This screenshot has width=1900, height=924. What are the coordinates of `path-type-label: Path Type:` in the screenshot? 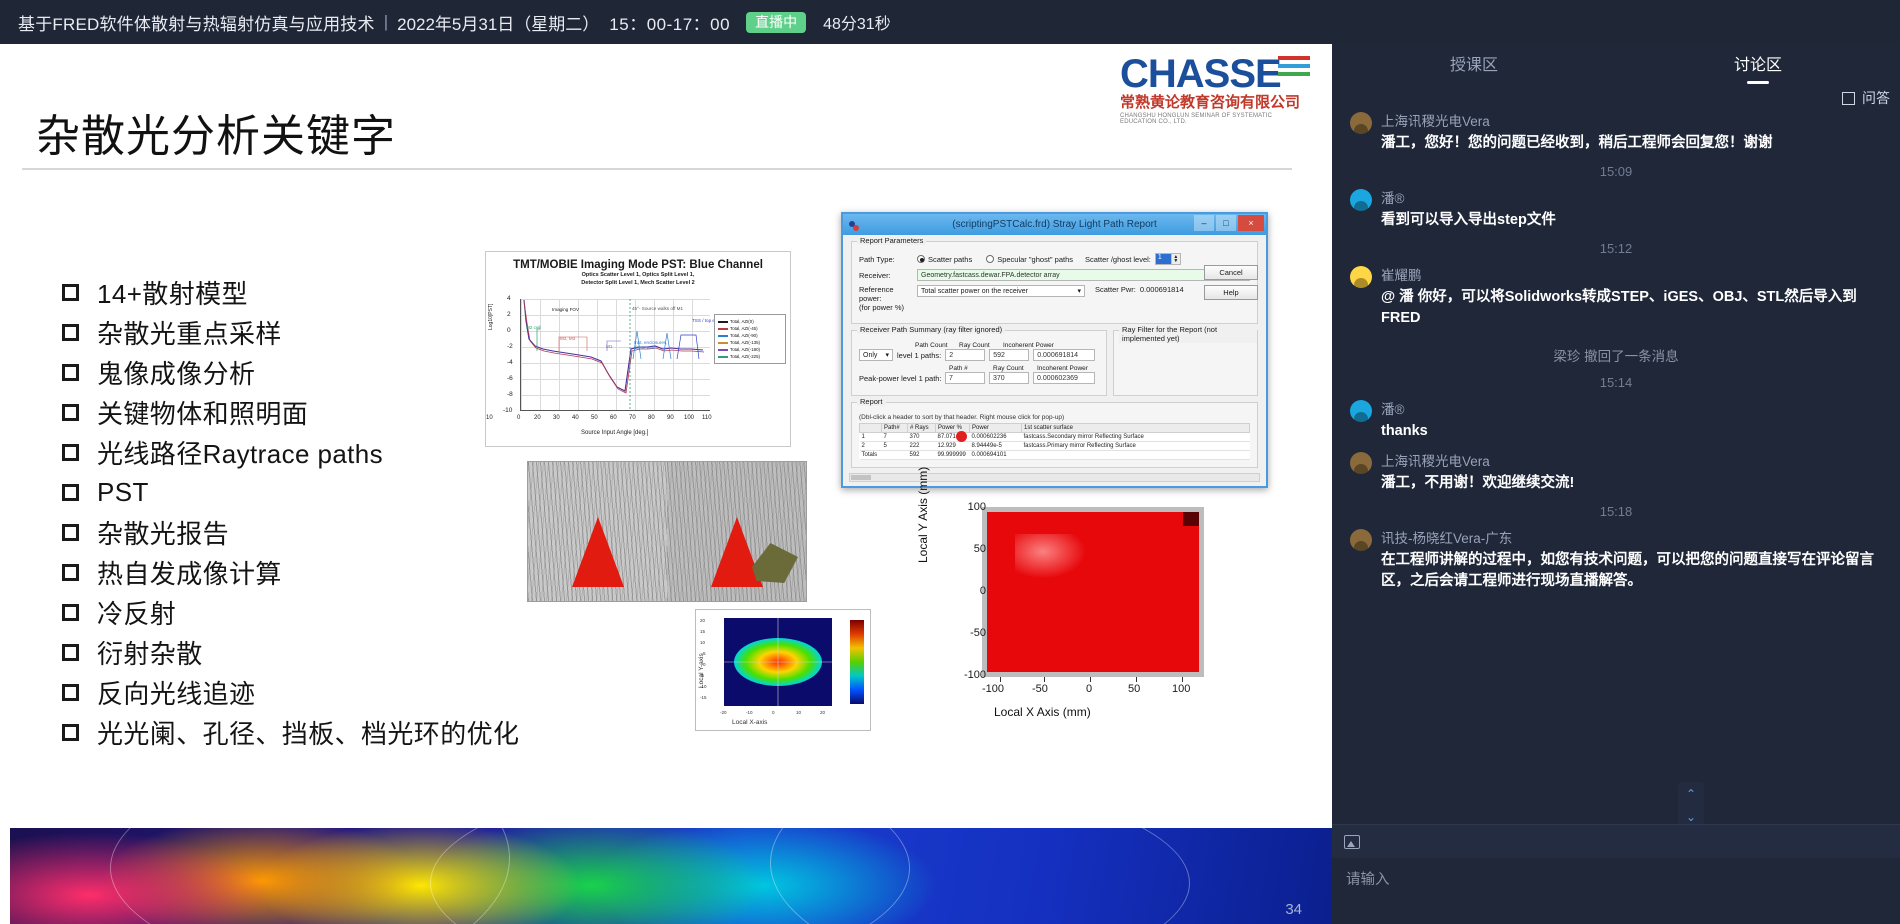 It's located at (877, 259).